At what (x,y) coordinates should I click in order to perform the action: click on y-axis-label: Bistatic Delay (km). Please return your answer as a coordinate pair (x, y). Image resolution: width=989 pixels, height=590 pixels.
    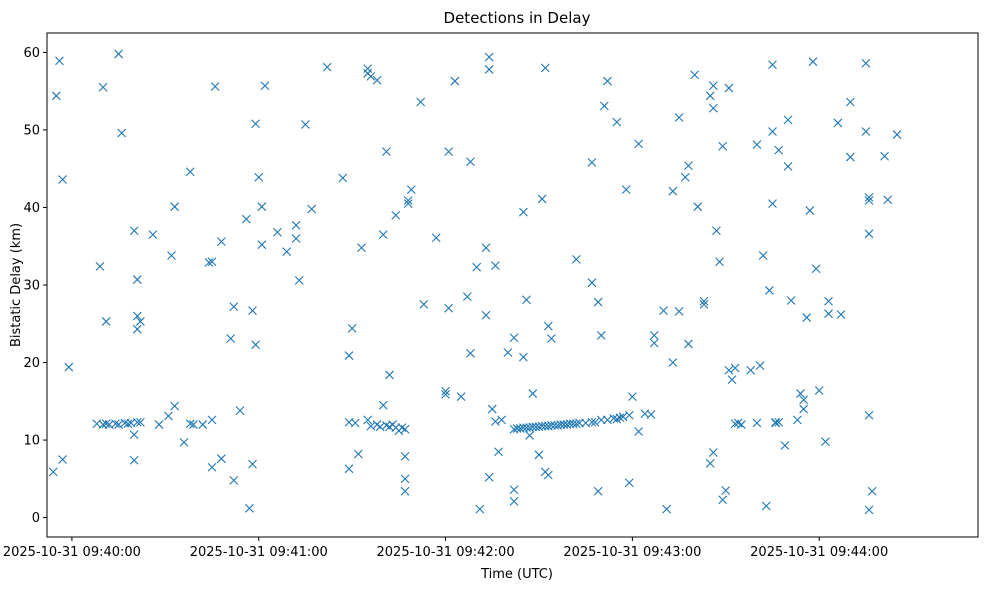
    Looking at the image, I should click on (16, 285).